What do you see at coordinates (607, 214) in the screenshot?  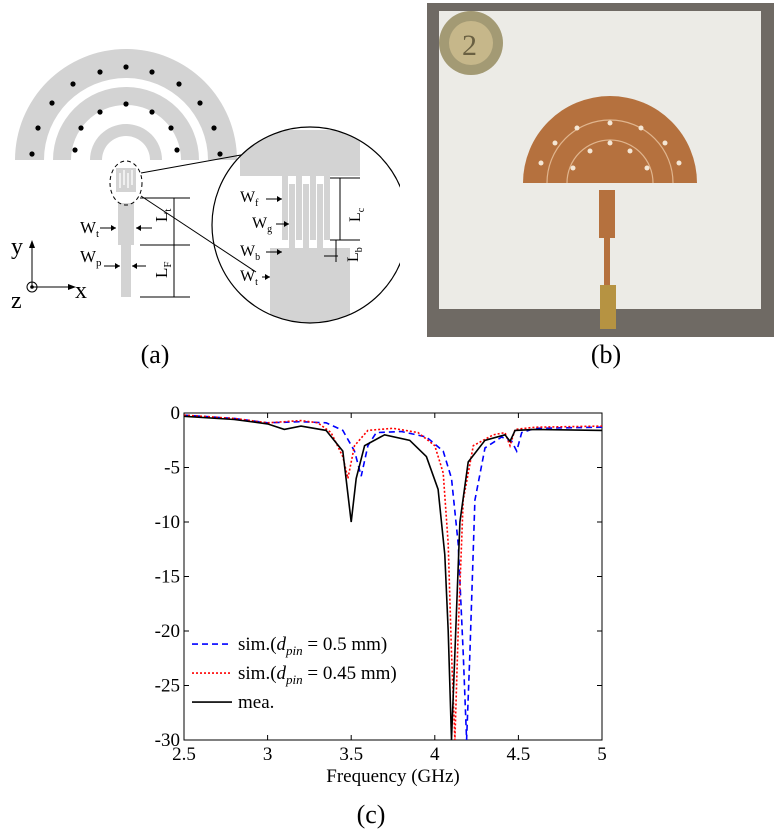 I see `copper-transformer` at bounding box center [607, 214].